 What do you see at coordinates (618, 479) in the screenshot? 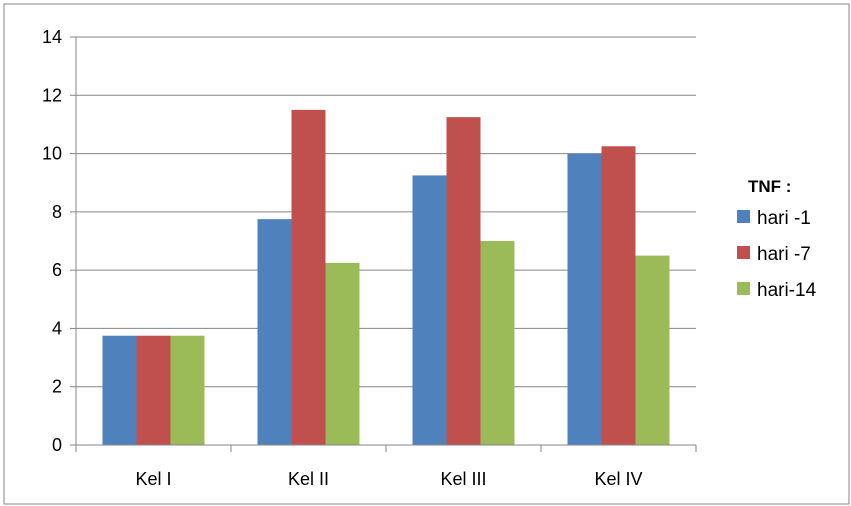
I see `x-tick-label: Kel IV` at bounding box center [618, 479].